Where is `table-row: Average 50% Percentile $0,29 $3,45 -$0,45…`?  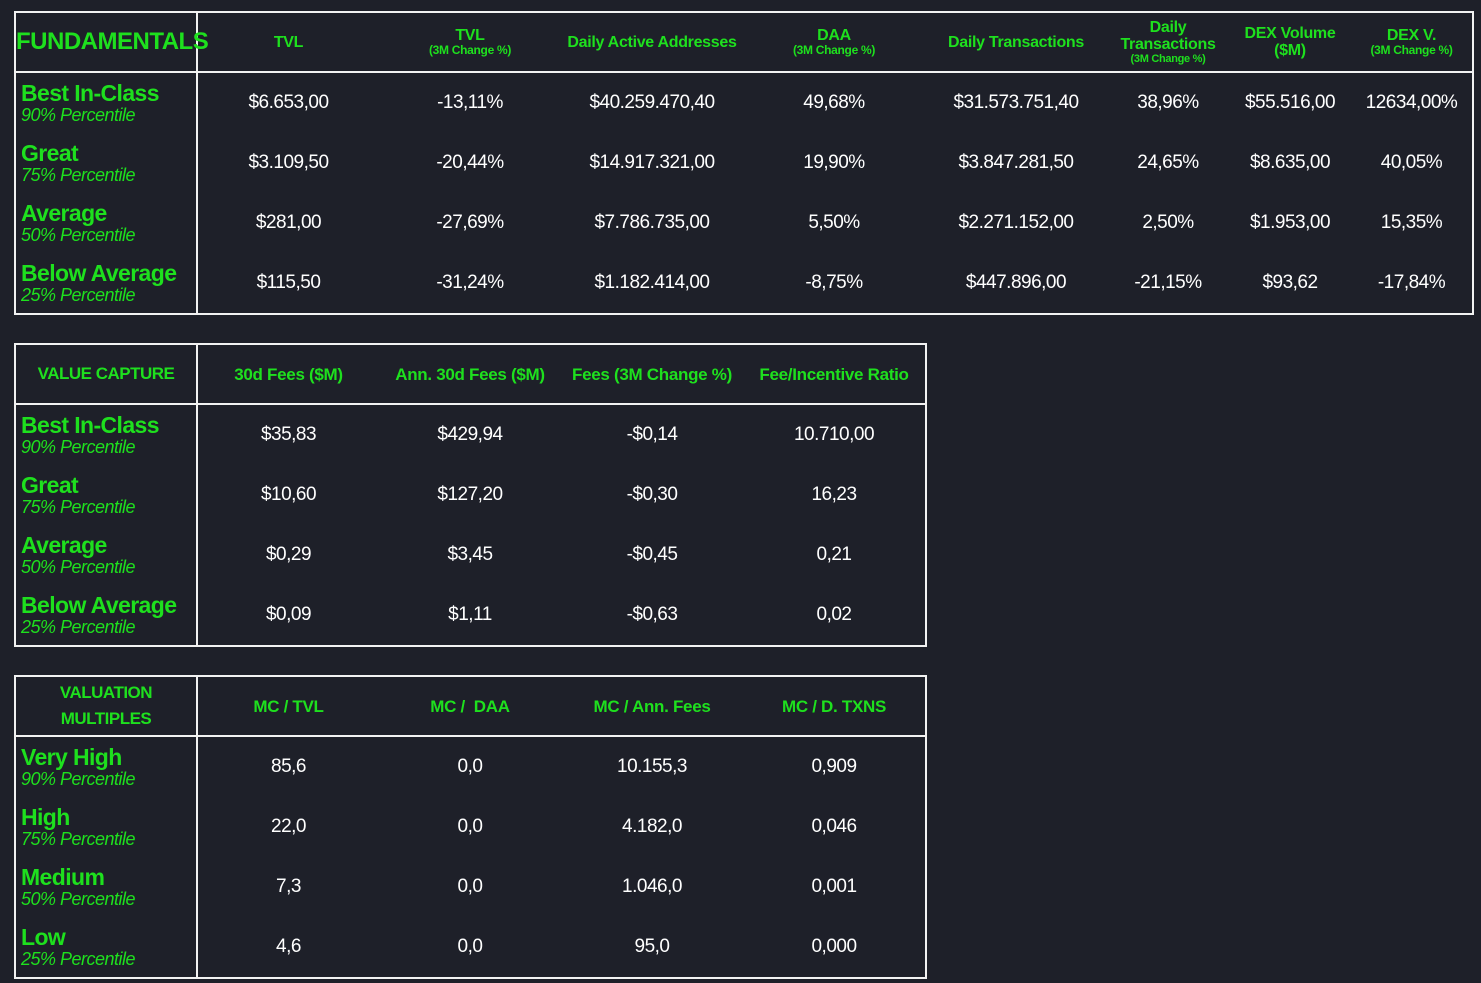 table-row: Average 50% Percentile $0,29 $3,45 -$0,45… is located at coordinates (470, 555).